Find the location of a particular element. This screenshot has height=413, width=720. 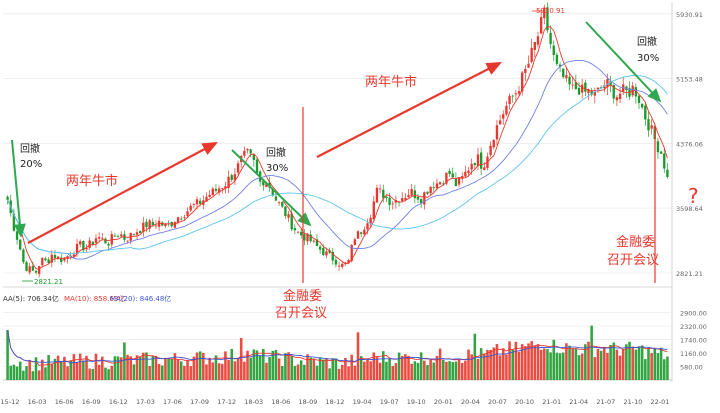

date-tick-label: 16-09 is located at coordinates (91, 402).